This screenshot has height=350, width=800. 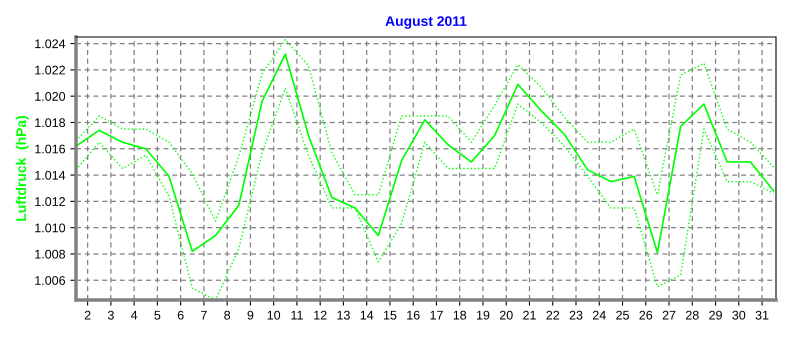 What do you see at coordinates (483, 315) in the screenshot?
I see `x-tick-label: 19` at bounding box center [483, 315].